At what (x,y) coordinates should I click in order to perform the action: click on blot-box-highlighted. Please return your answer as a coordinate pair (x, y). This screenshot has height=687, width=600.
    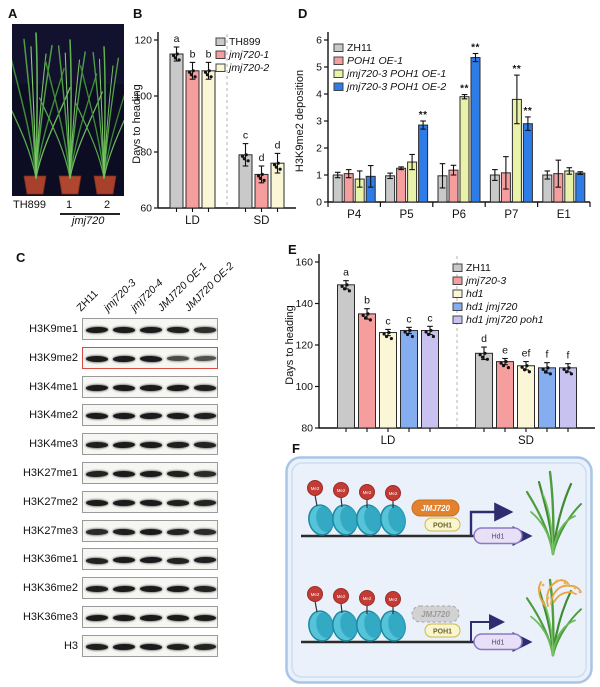
    Looking at the image, I should click on (150, 357).